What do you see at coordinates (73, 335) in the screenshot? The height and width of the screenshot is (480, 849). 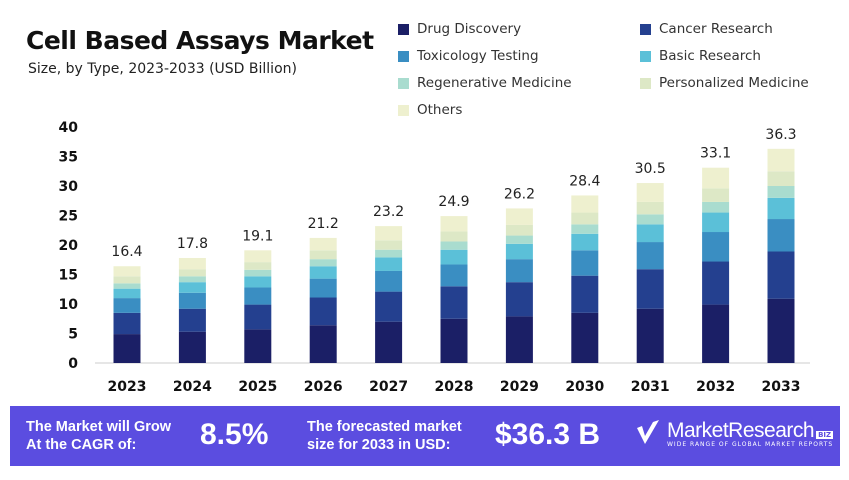 I see `y-tick-label: 5` at bounding box center [73, 335].